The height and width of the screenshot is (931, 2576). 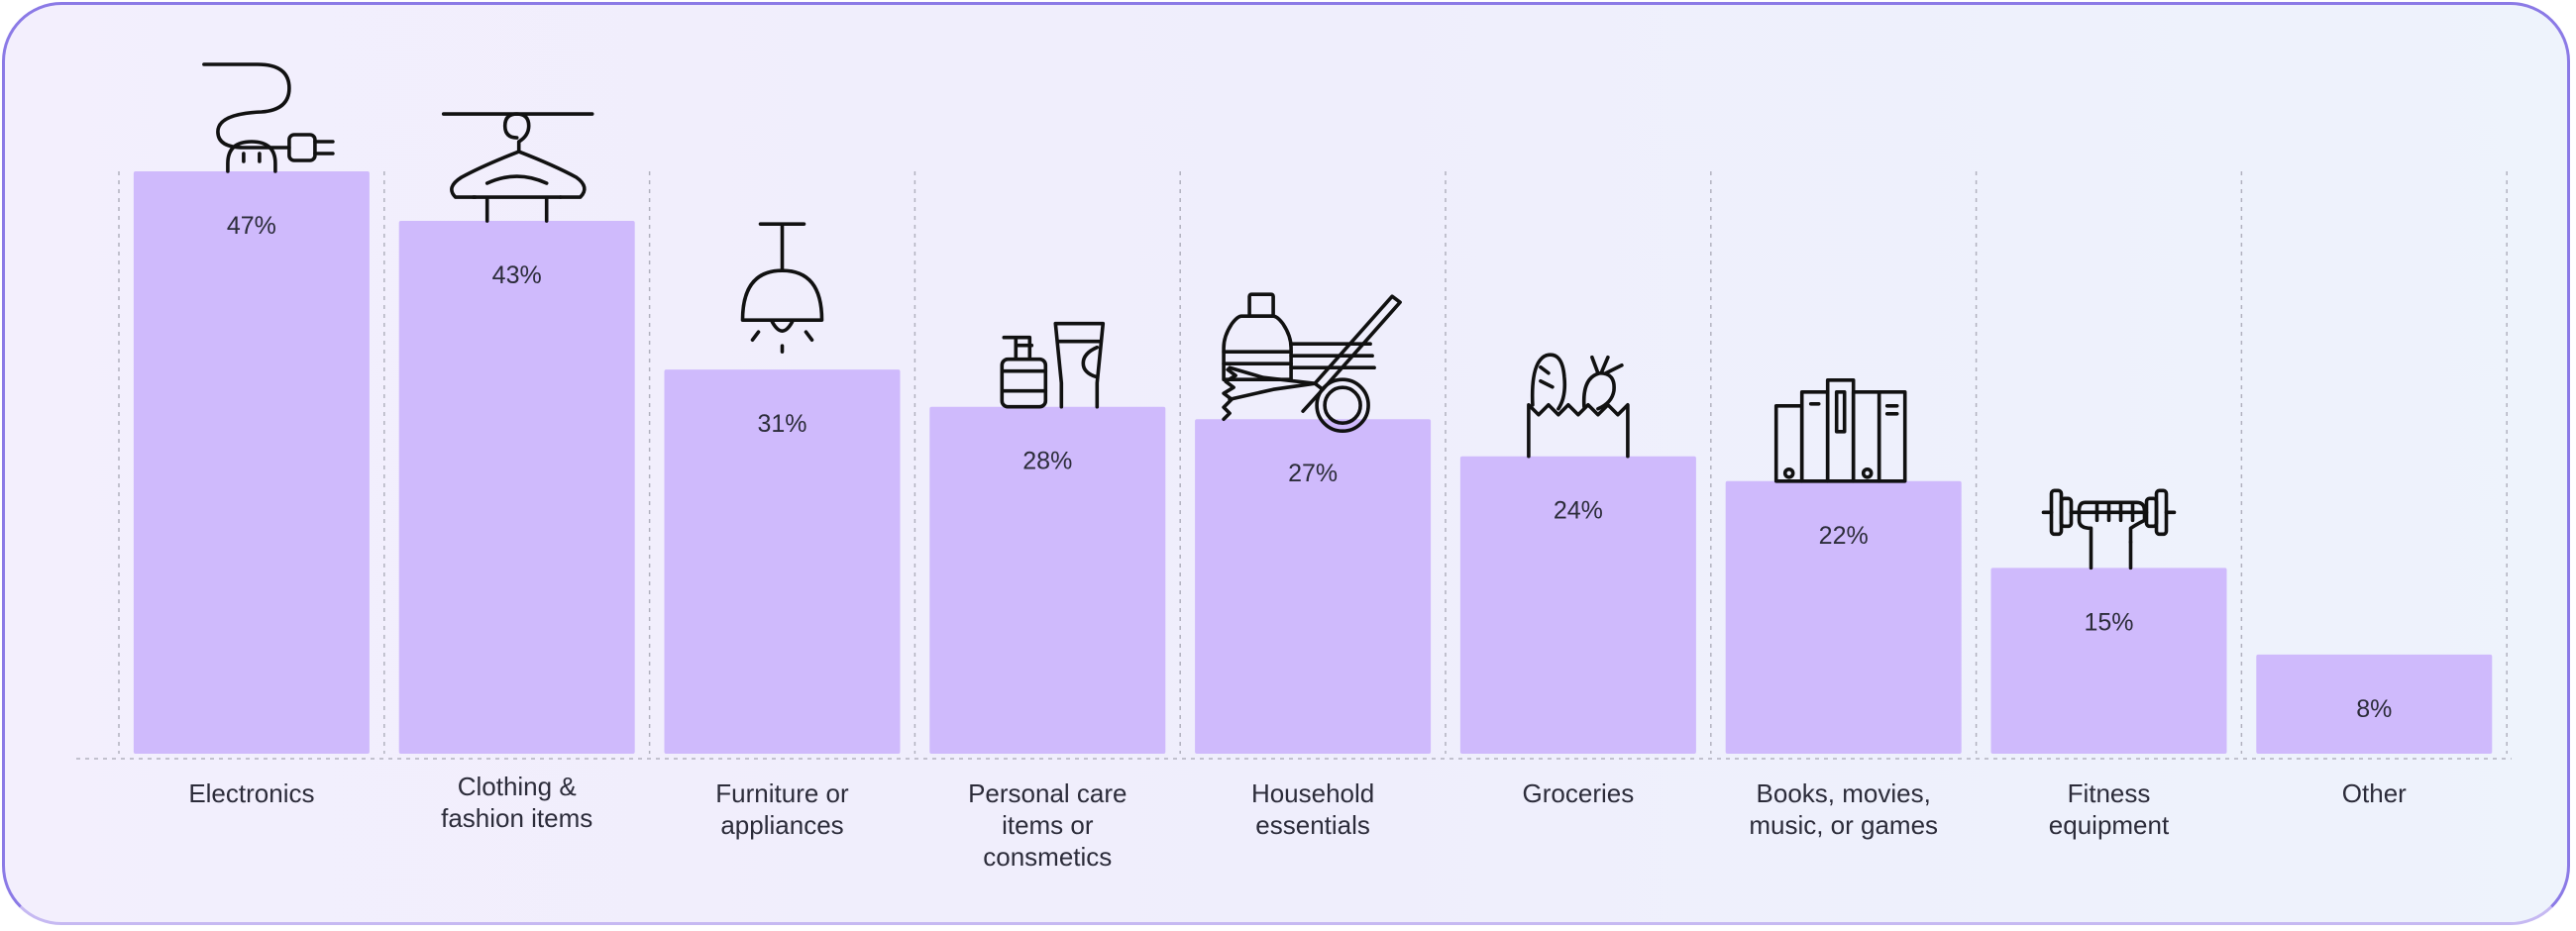 I want to click on bar-value-label: 43%, so click(x=517, y=275).